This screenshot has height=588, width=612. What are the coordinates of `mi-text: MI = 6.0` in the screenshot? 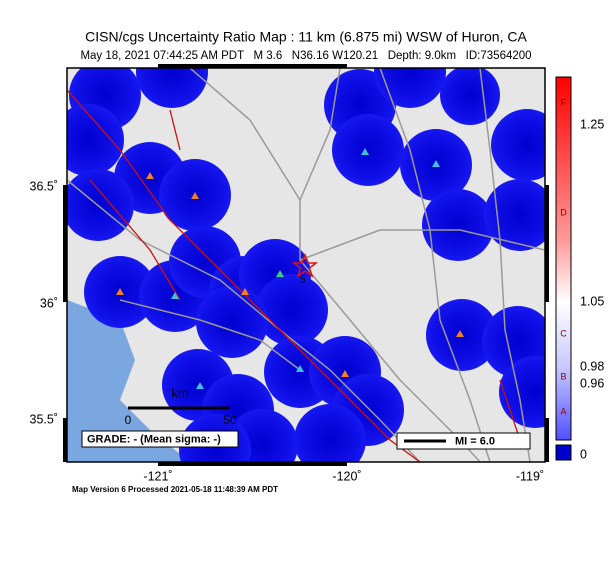 It's located at (475, 441).